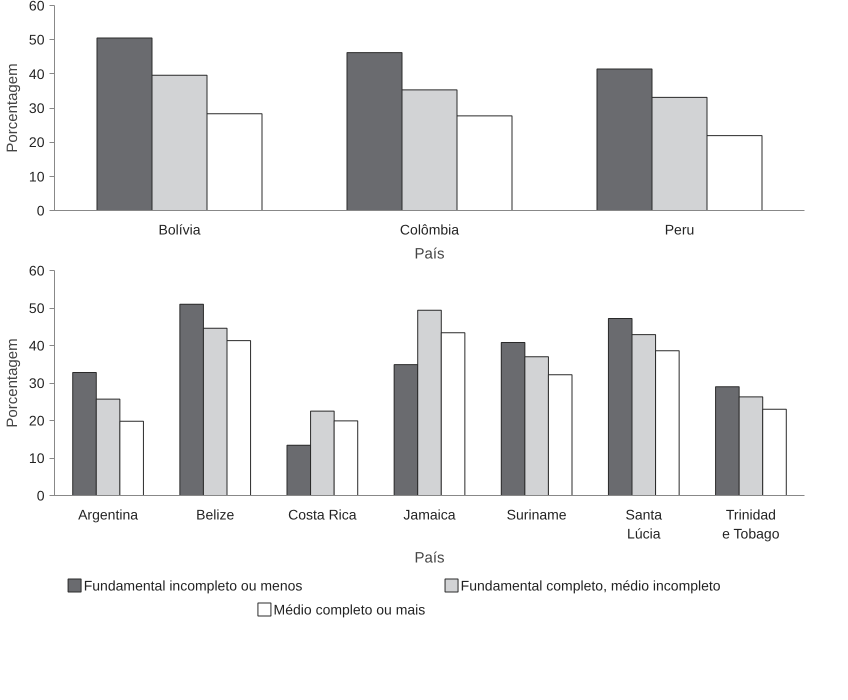 This screenshot has height=700, width=848. Describe the element at coordinates (215, 514) in the screenshot. I see `x-tick-label: Belize` at that location.